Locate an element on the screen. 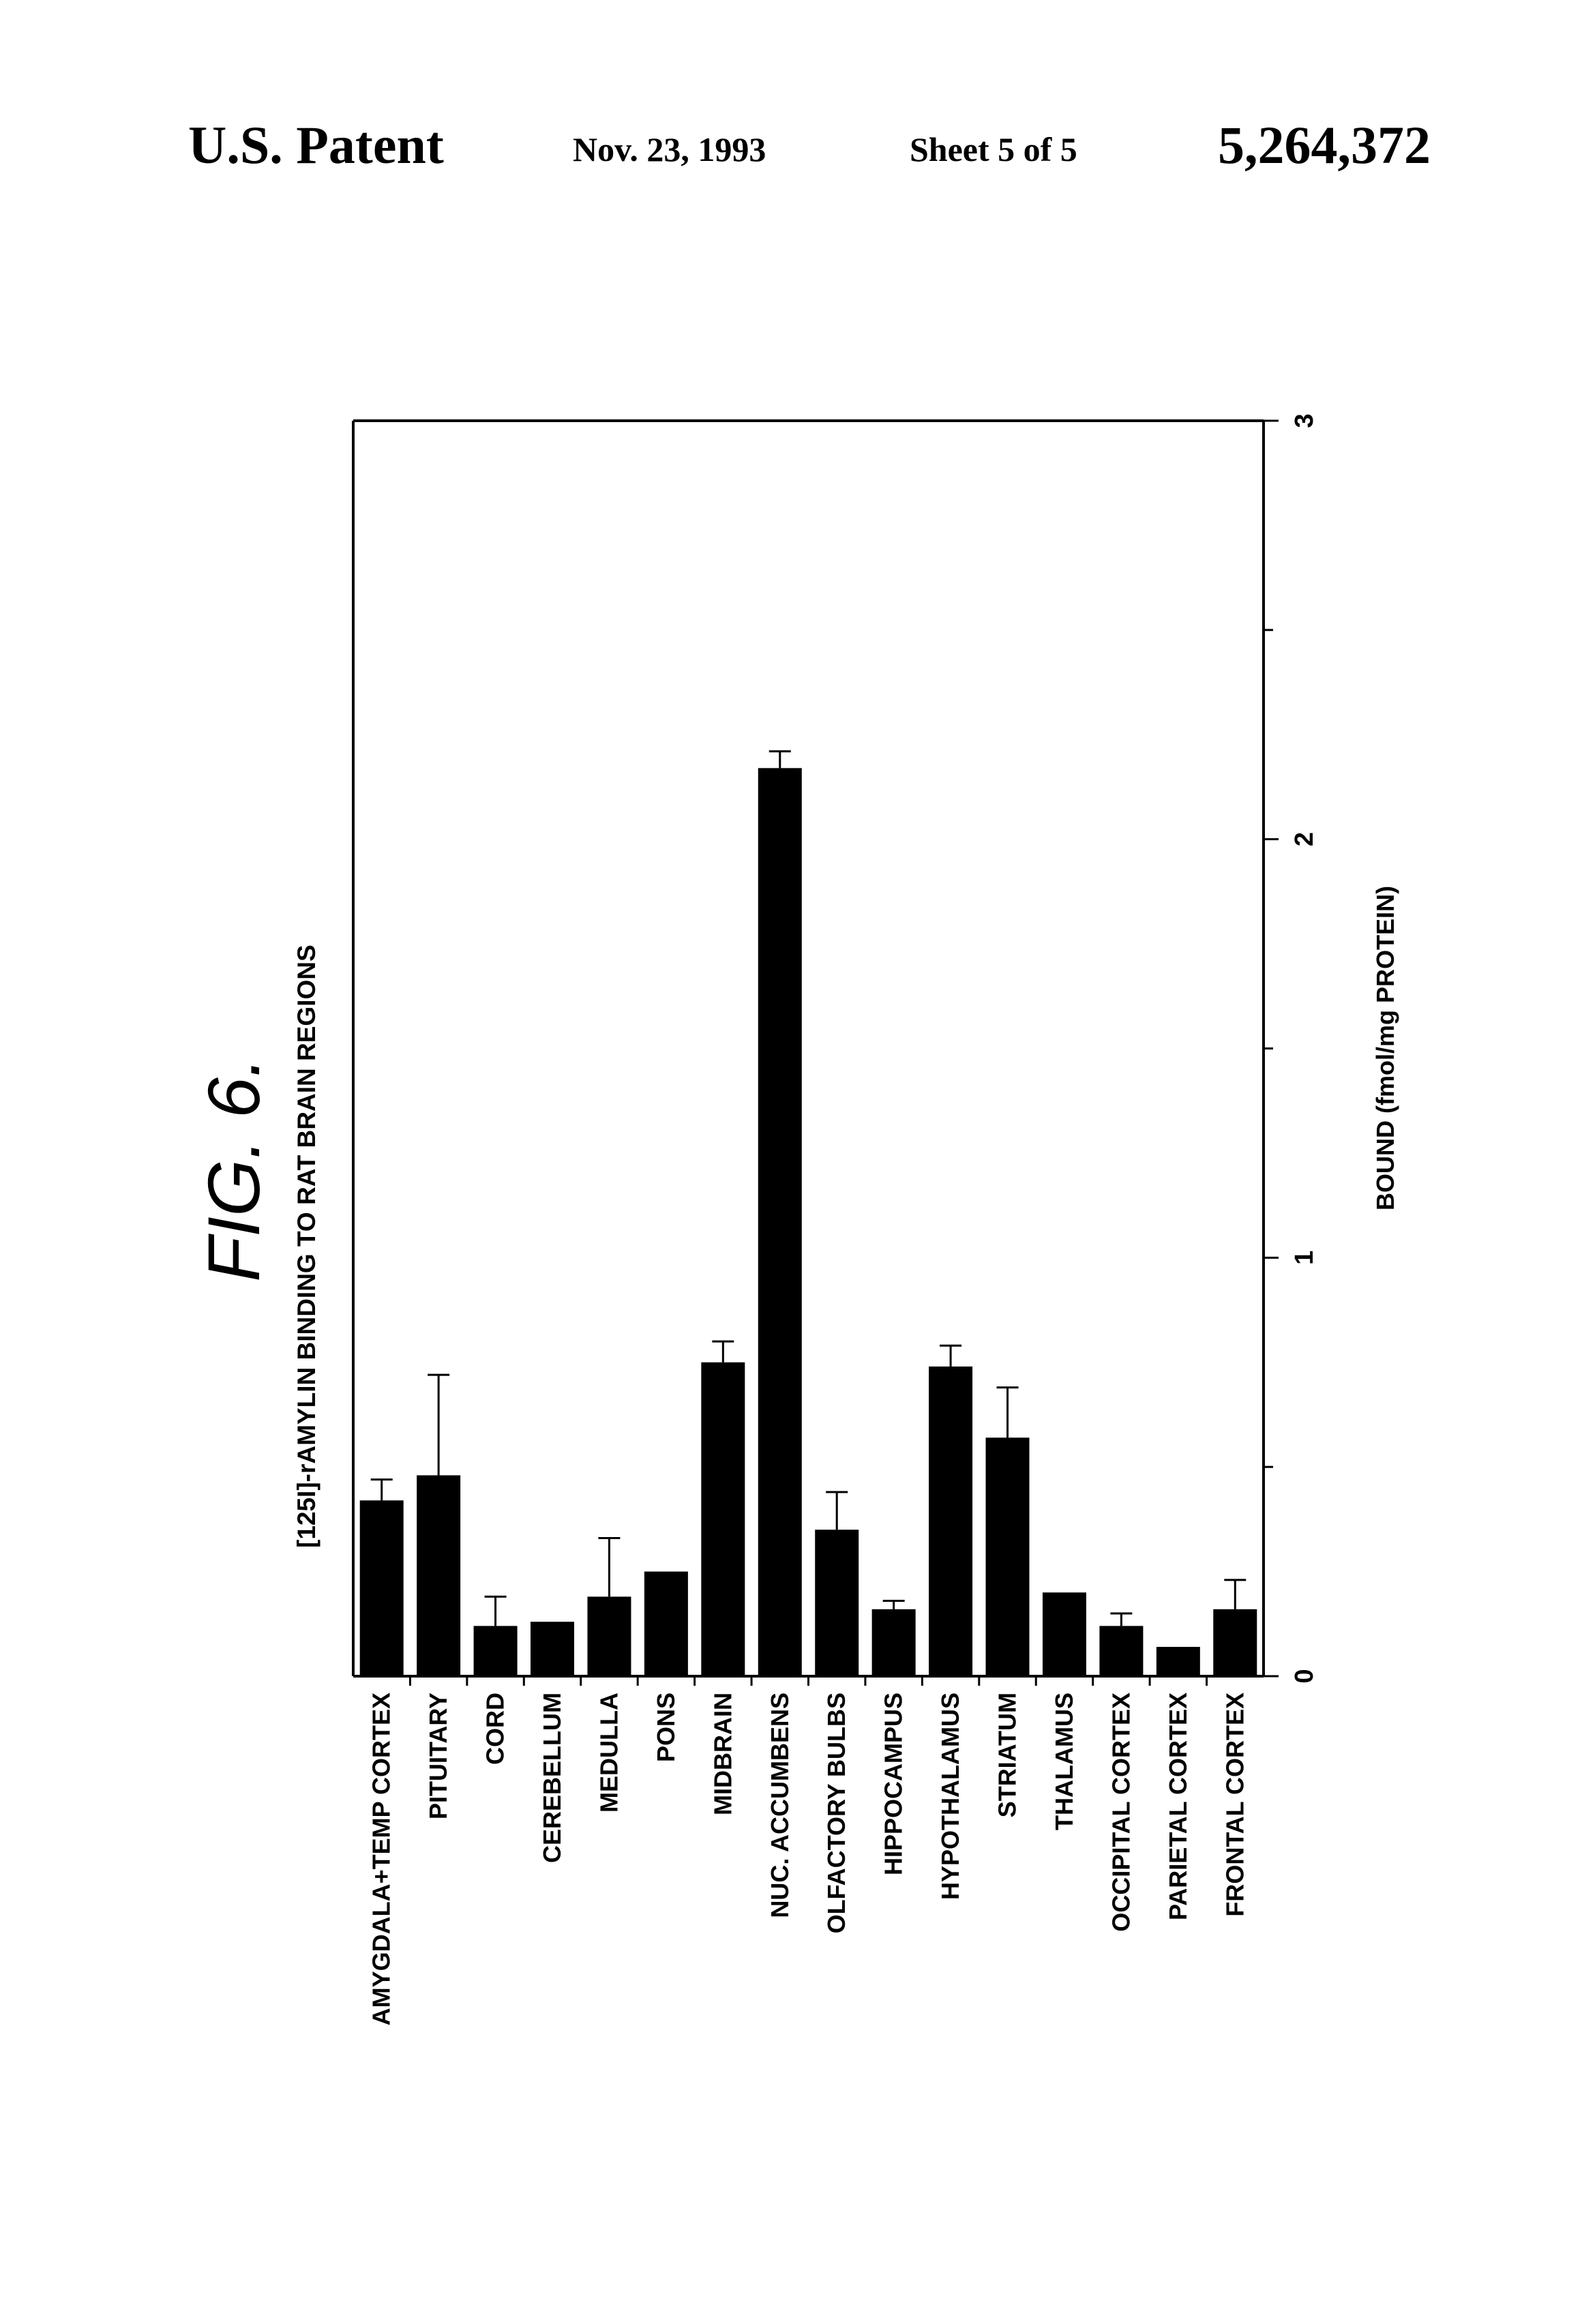 The height and width of the screenshot is (2324, 1582). value-axis-label: BOUND (fmol/mg PROTEIN) is located at coordinates (1385, 1048).